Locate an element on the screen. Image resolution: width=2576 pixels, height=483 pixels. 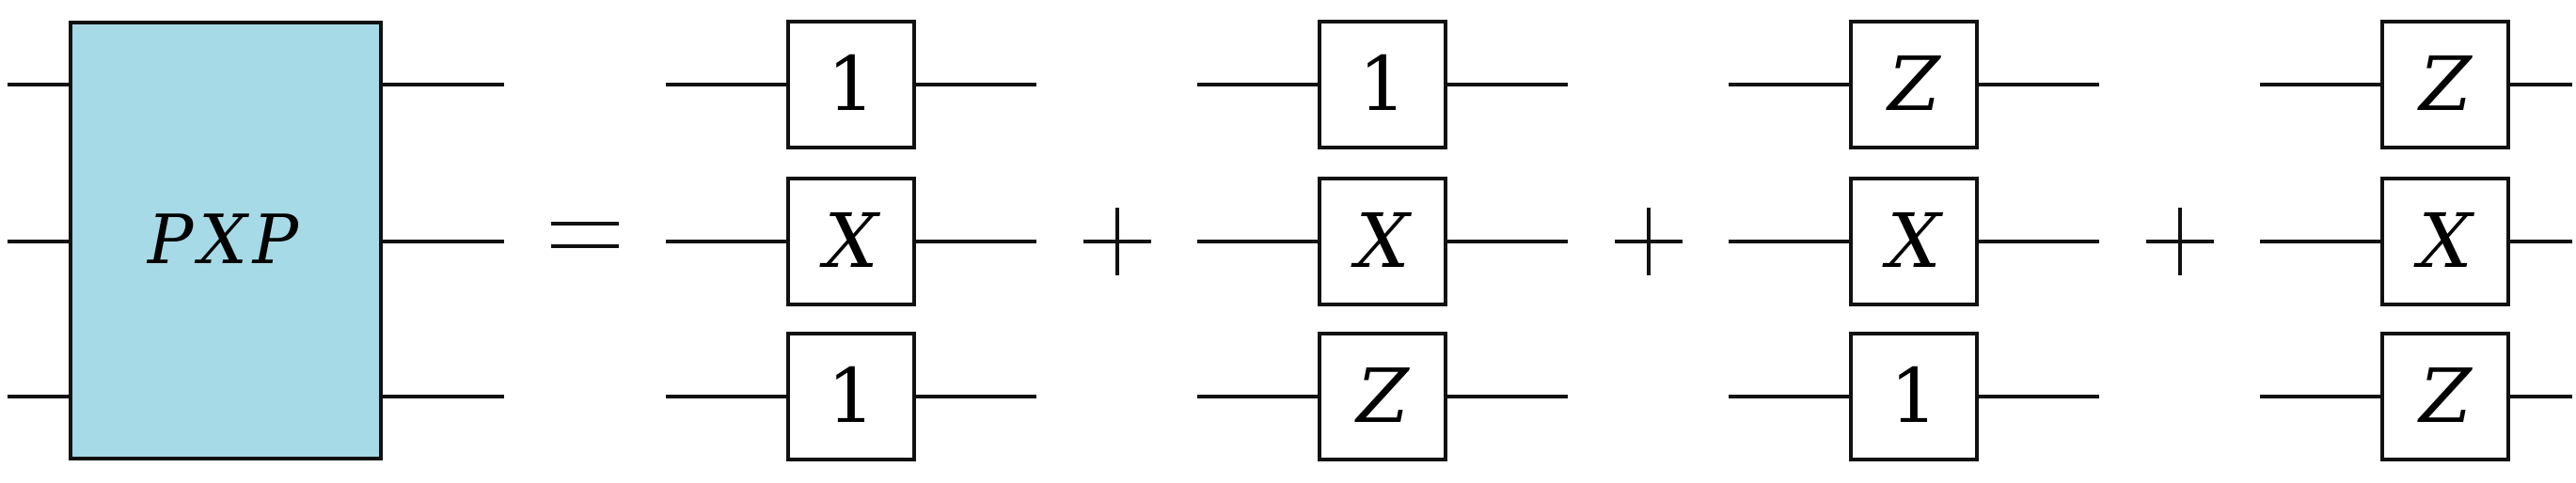
term-4: ZXZ is located at coordinates (2416, 240).